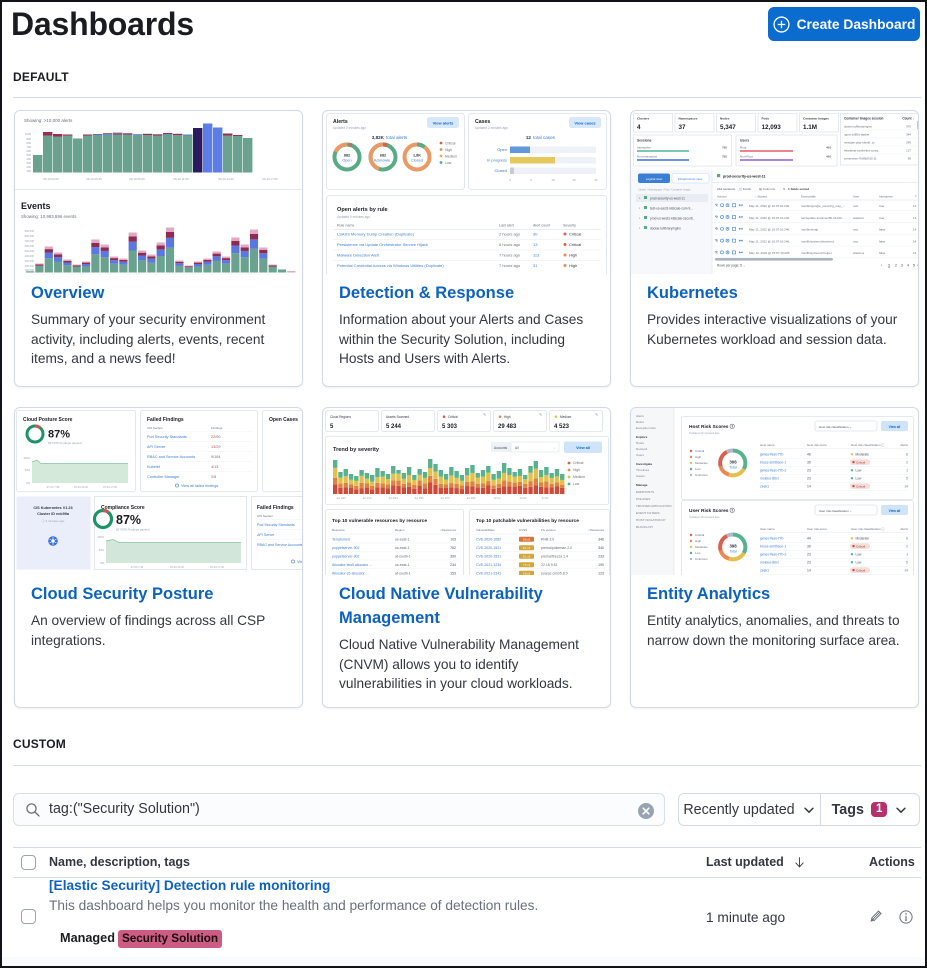 Image resolution: width=927 pixels, height=968 pixels. What do you see at coordinates (889, 266) in the screenshot?
I see `svg-text: 1` at bounding box center [889, 266].